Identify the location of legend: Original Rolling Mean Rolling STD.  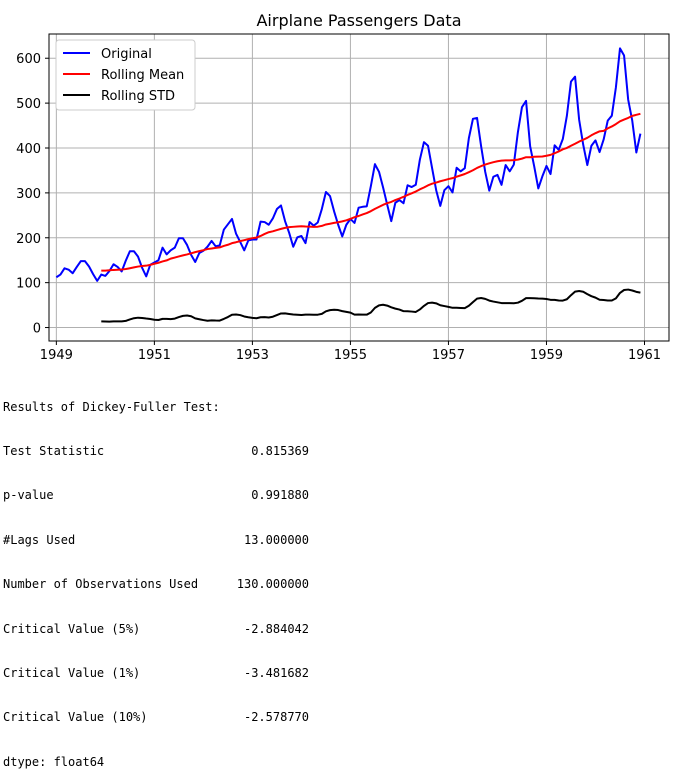
(125, 75).